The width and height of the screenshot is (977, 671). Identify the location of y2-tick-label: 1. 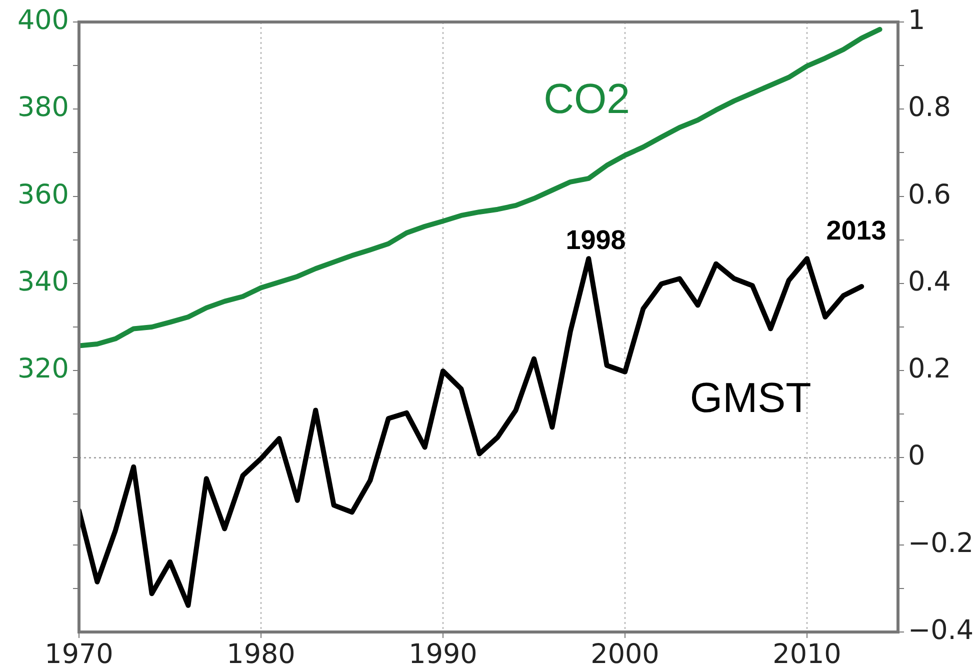
(917, 20).